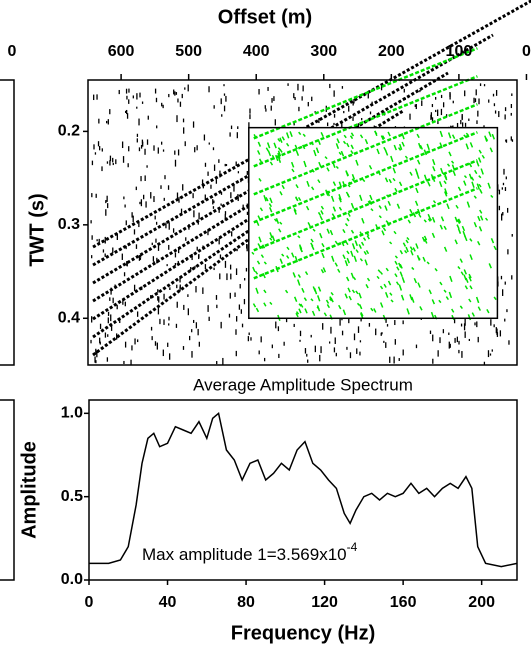 This screenshot has width=531, height=661. What do you see at coordinates (403, 602) in the screenshot?
I see `x-tick-label: 160` at bounding box center [403, 602].